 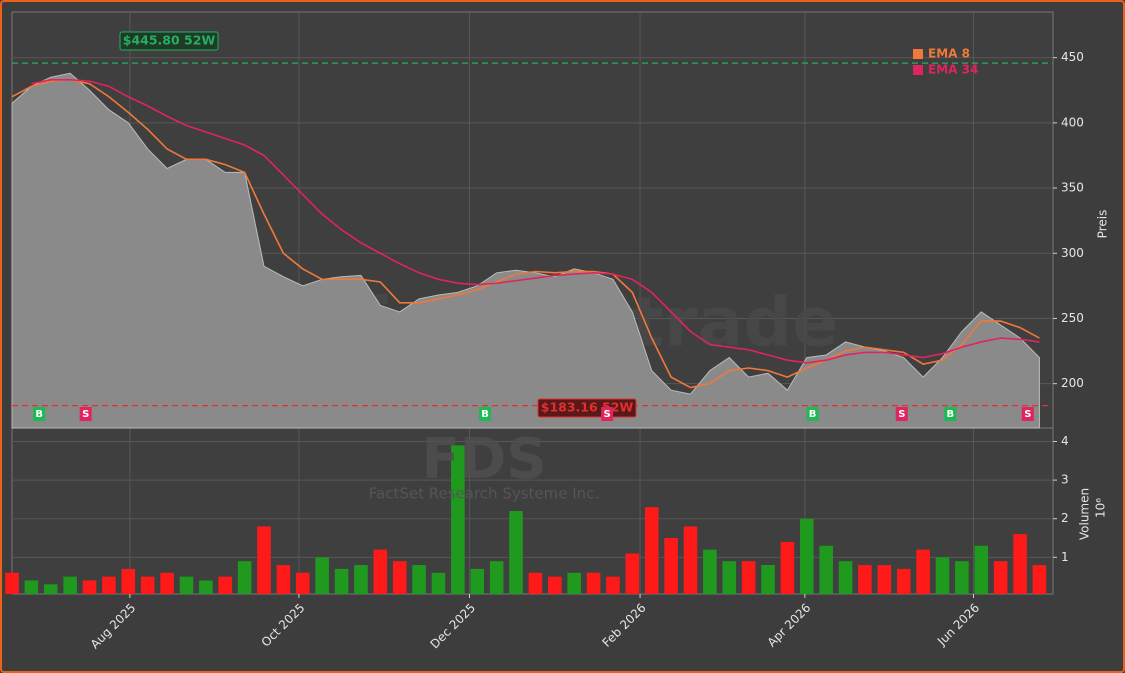 What do you see at coordinates (1065, 441) in the screenshot?
I see `y-tick-label: 4` at bounding box center [1065, 441].